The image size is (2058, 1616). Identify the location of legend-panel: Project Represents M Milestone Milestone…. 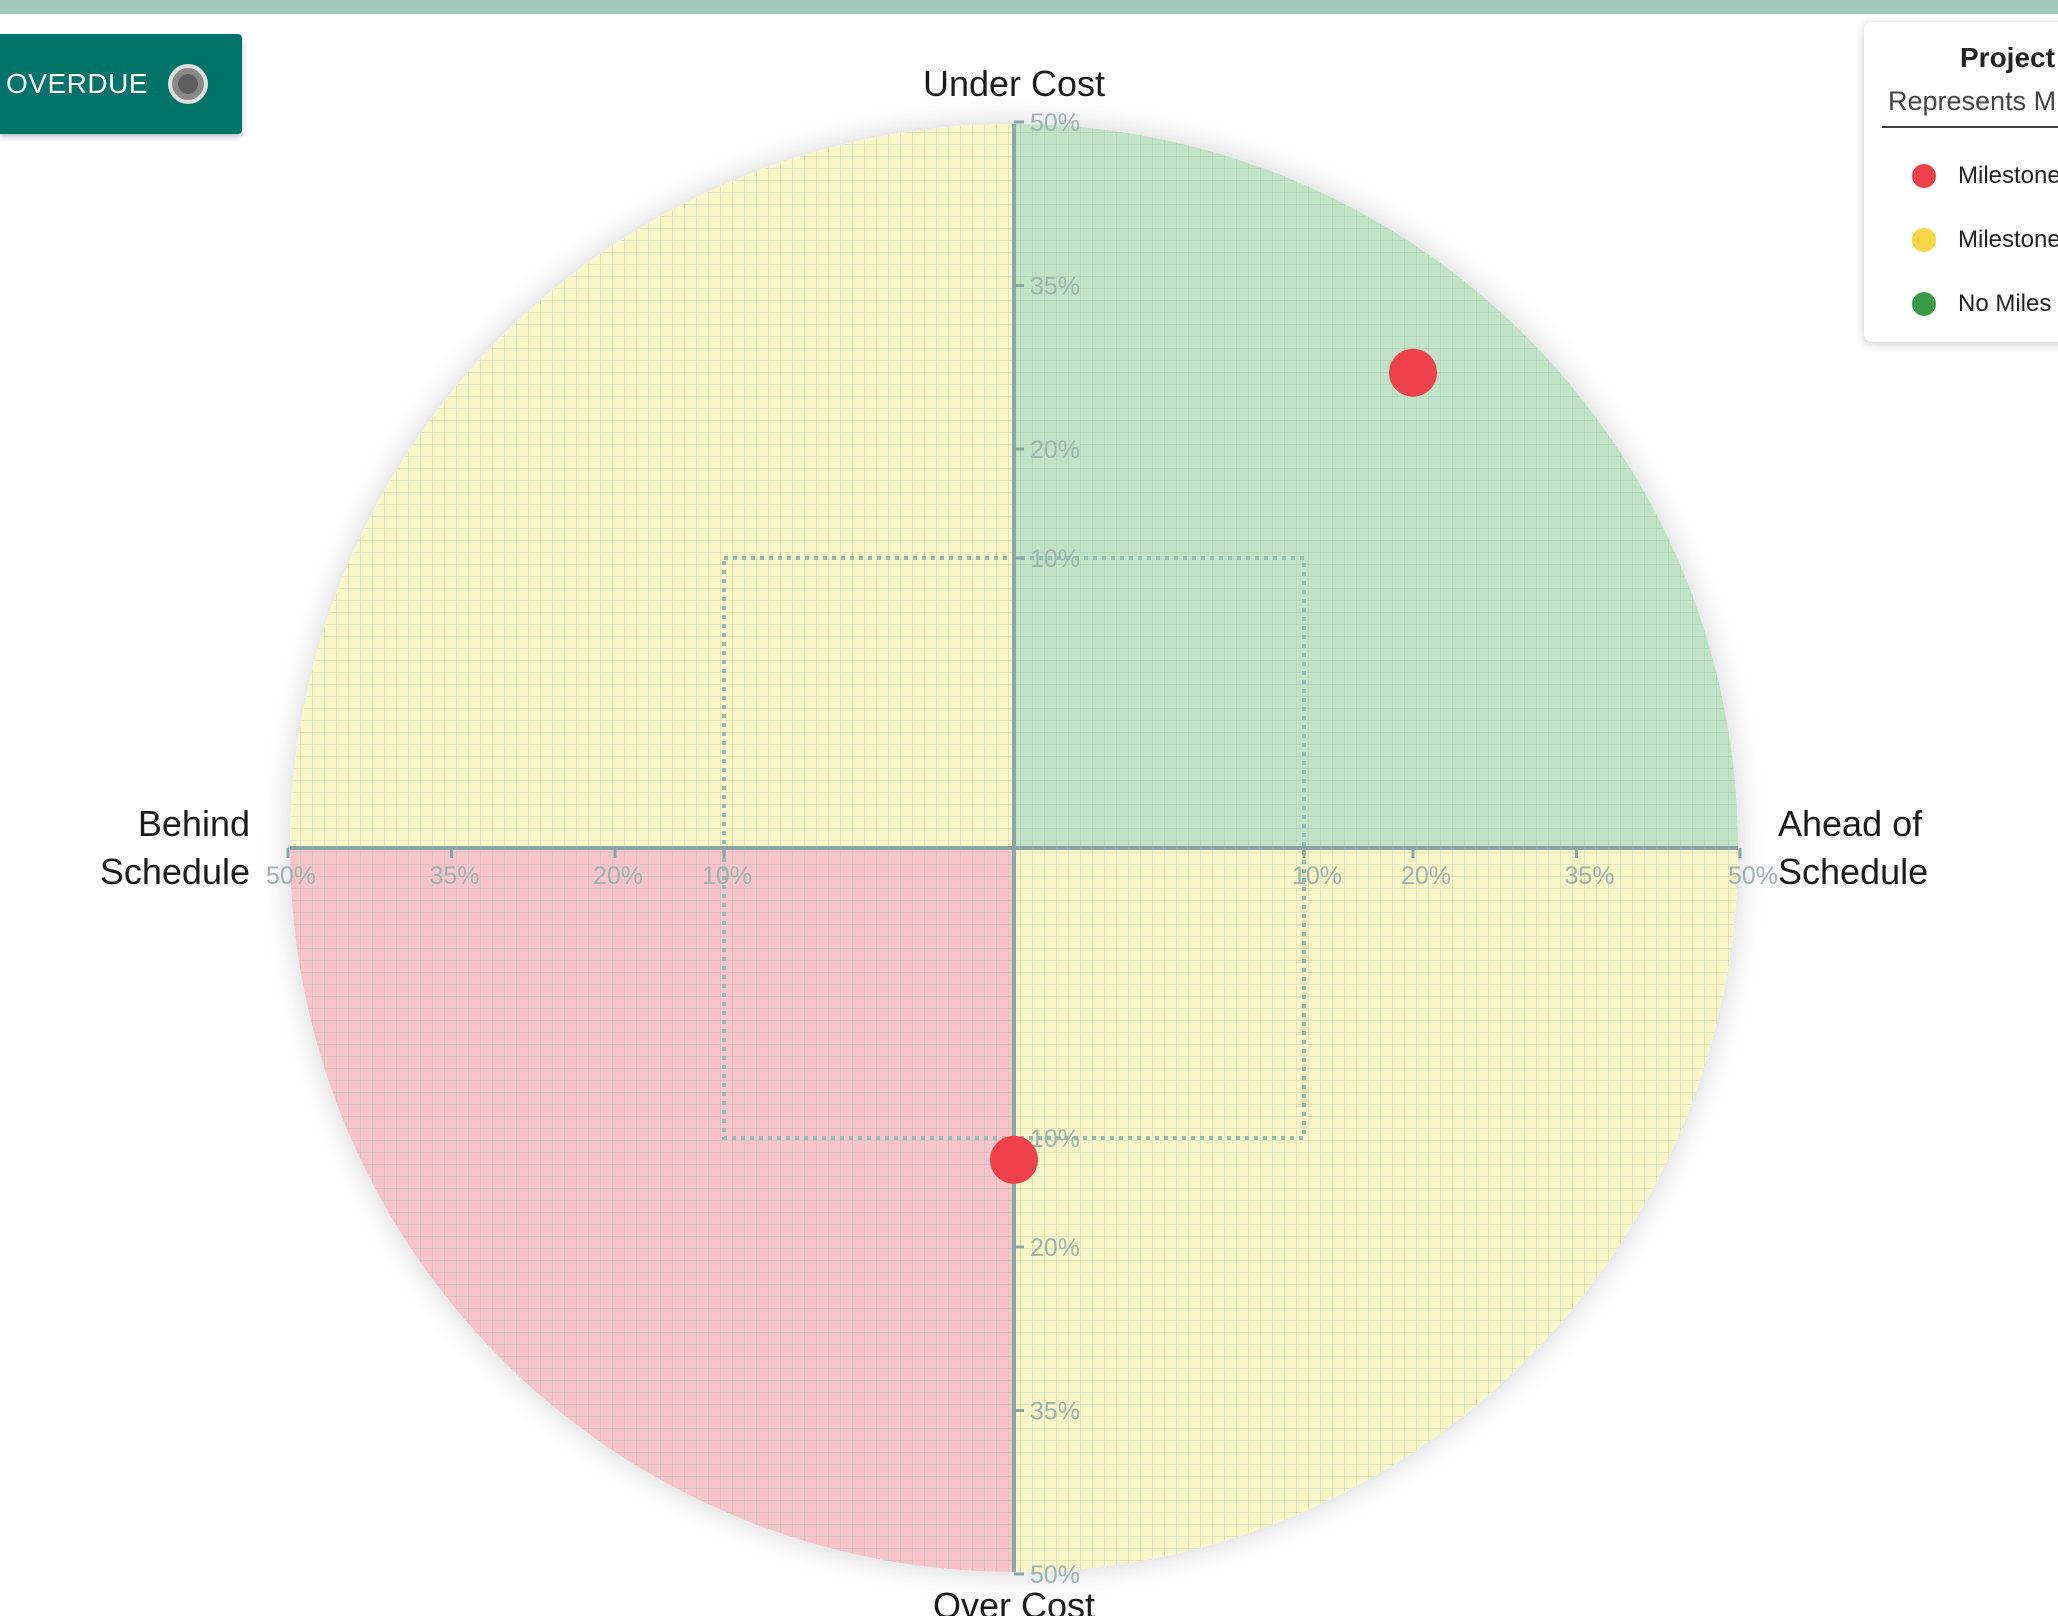
(1961, 182).